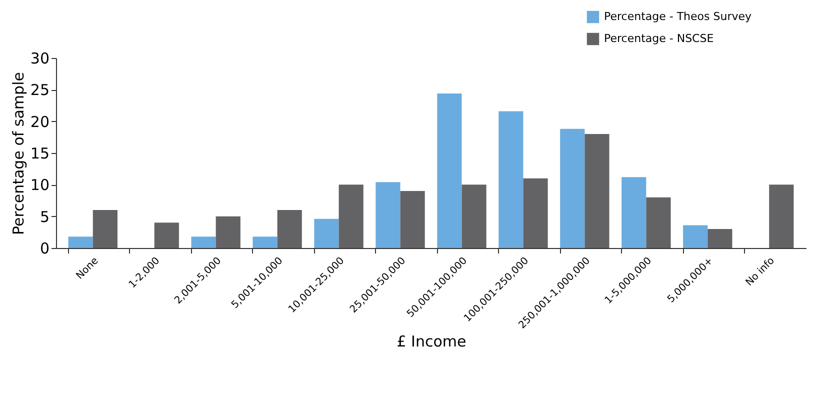  I want to click on y-tick-label: 25, so click(40, 90).